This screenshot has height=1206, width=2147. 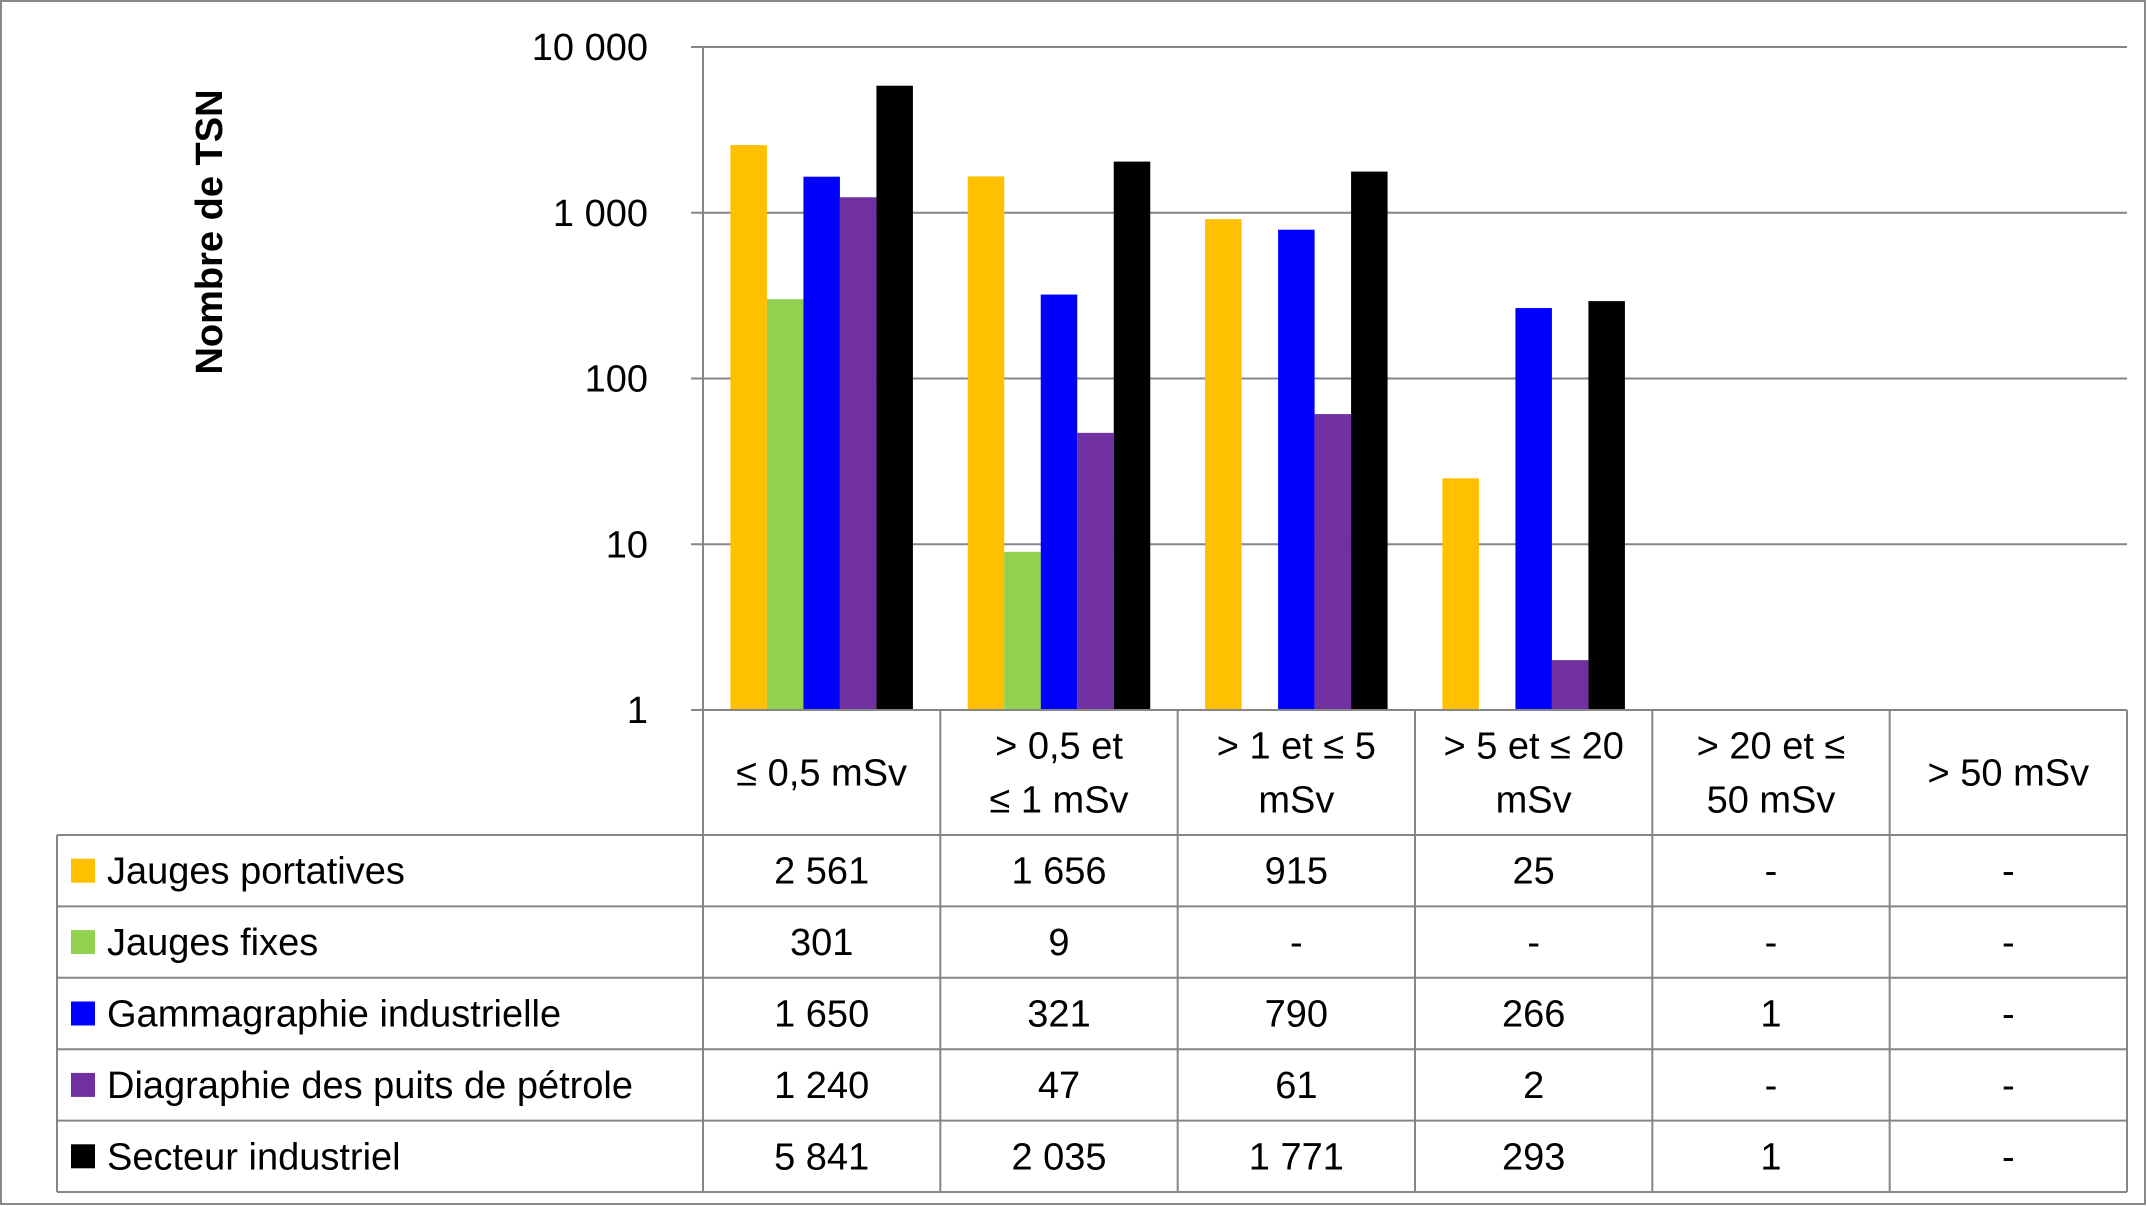 I want to click on series-name: Jauges portatives, so click(x=256, y=872).